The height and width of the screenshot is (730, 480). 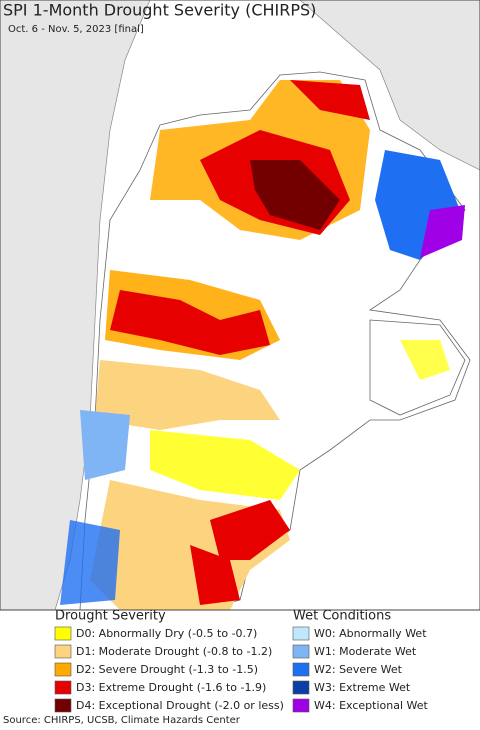 I want to click on legend-label: D2: Severe Drought (-1.3 to -1.5), so click(x=167, y=669).